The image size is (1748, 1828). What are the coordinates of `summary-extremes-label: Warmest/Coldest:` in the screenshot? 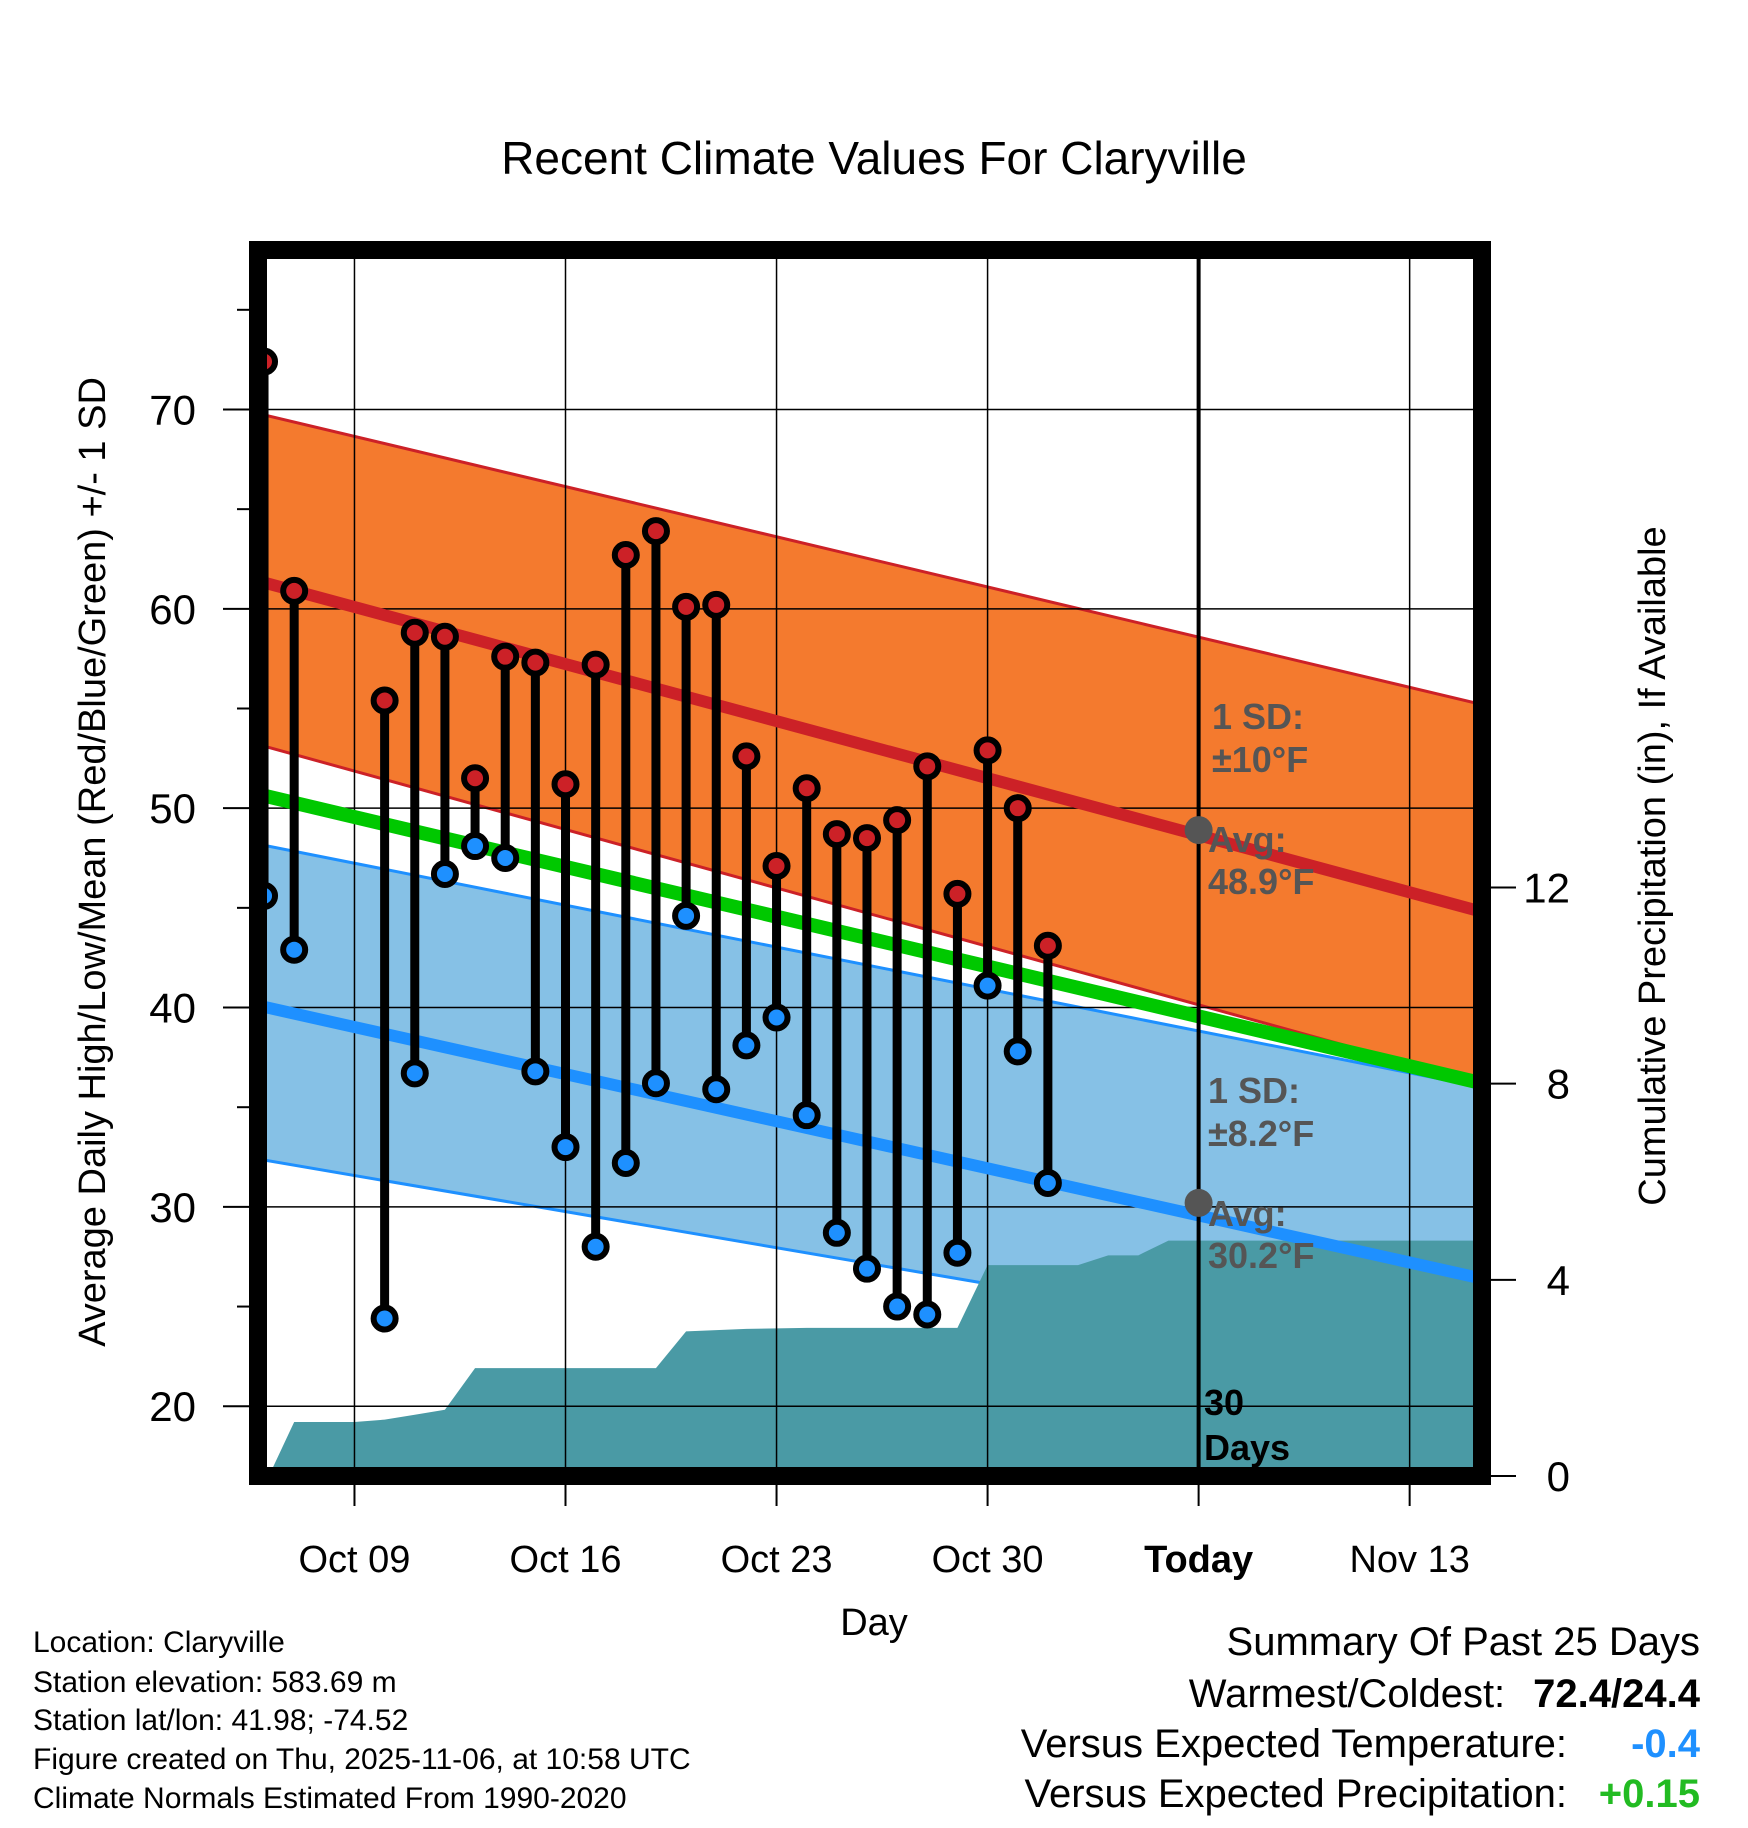 It's located at (1347, 1694).